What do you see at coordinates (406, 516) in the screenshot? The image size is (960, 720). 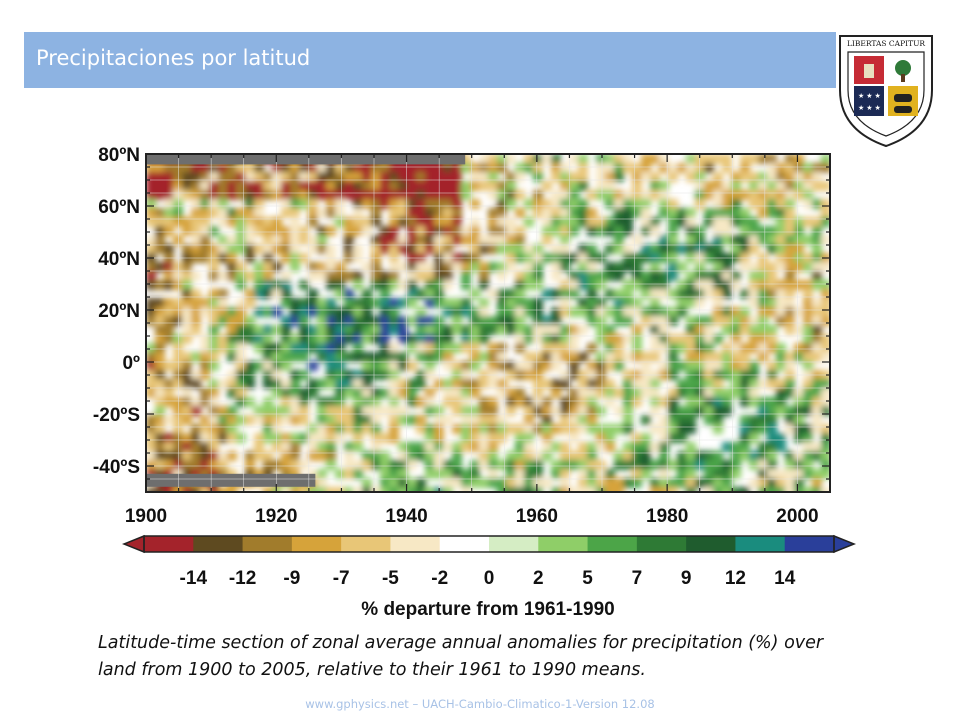 I see `x-tick-label: 1940` at bounding box center [406, 516].